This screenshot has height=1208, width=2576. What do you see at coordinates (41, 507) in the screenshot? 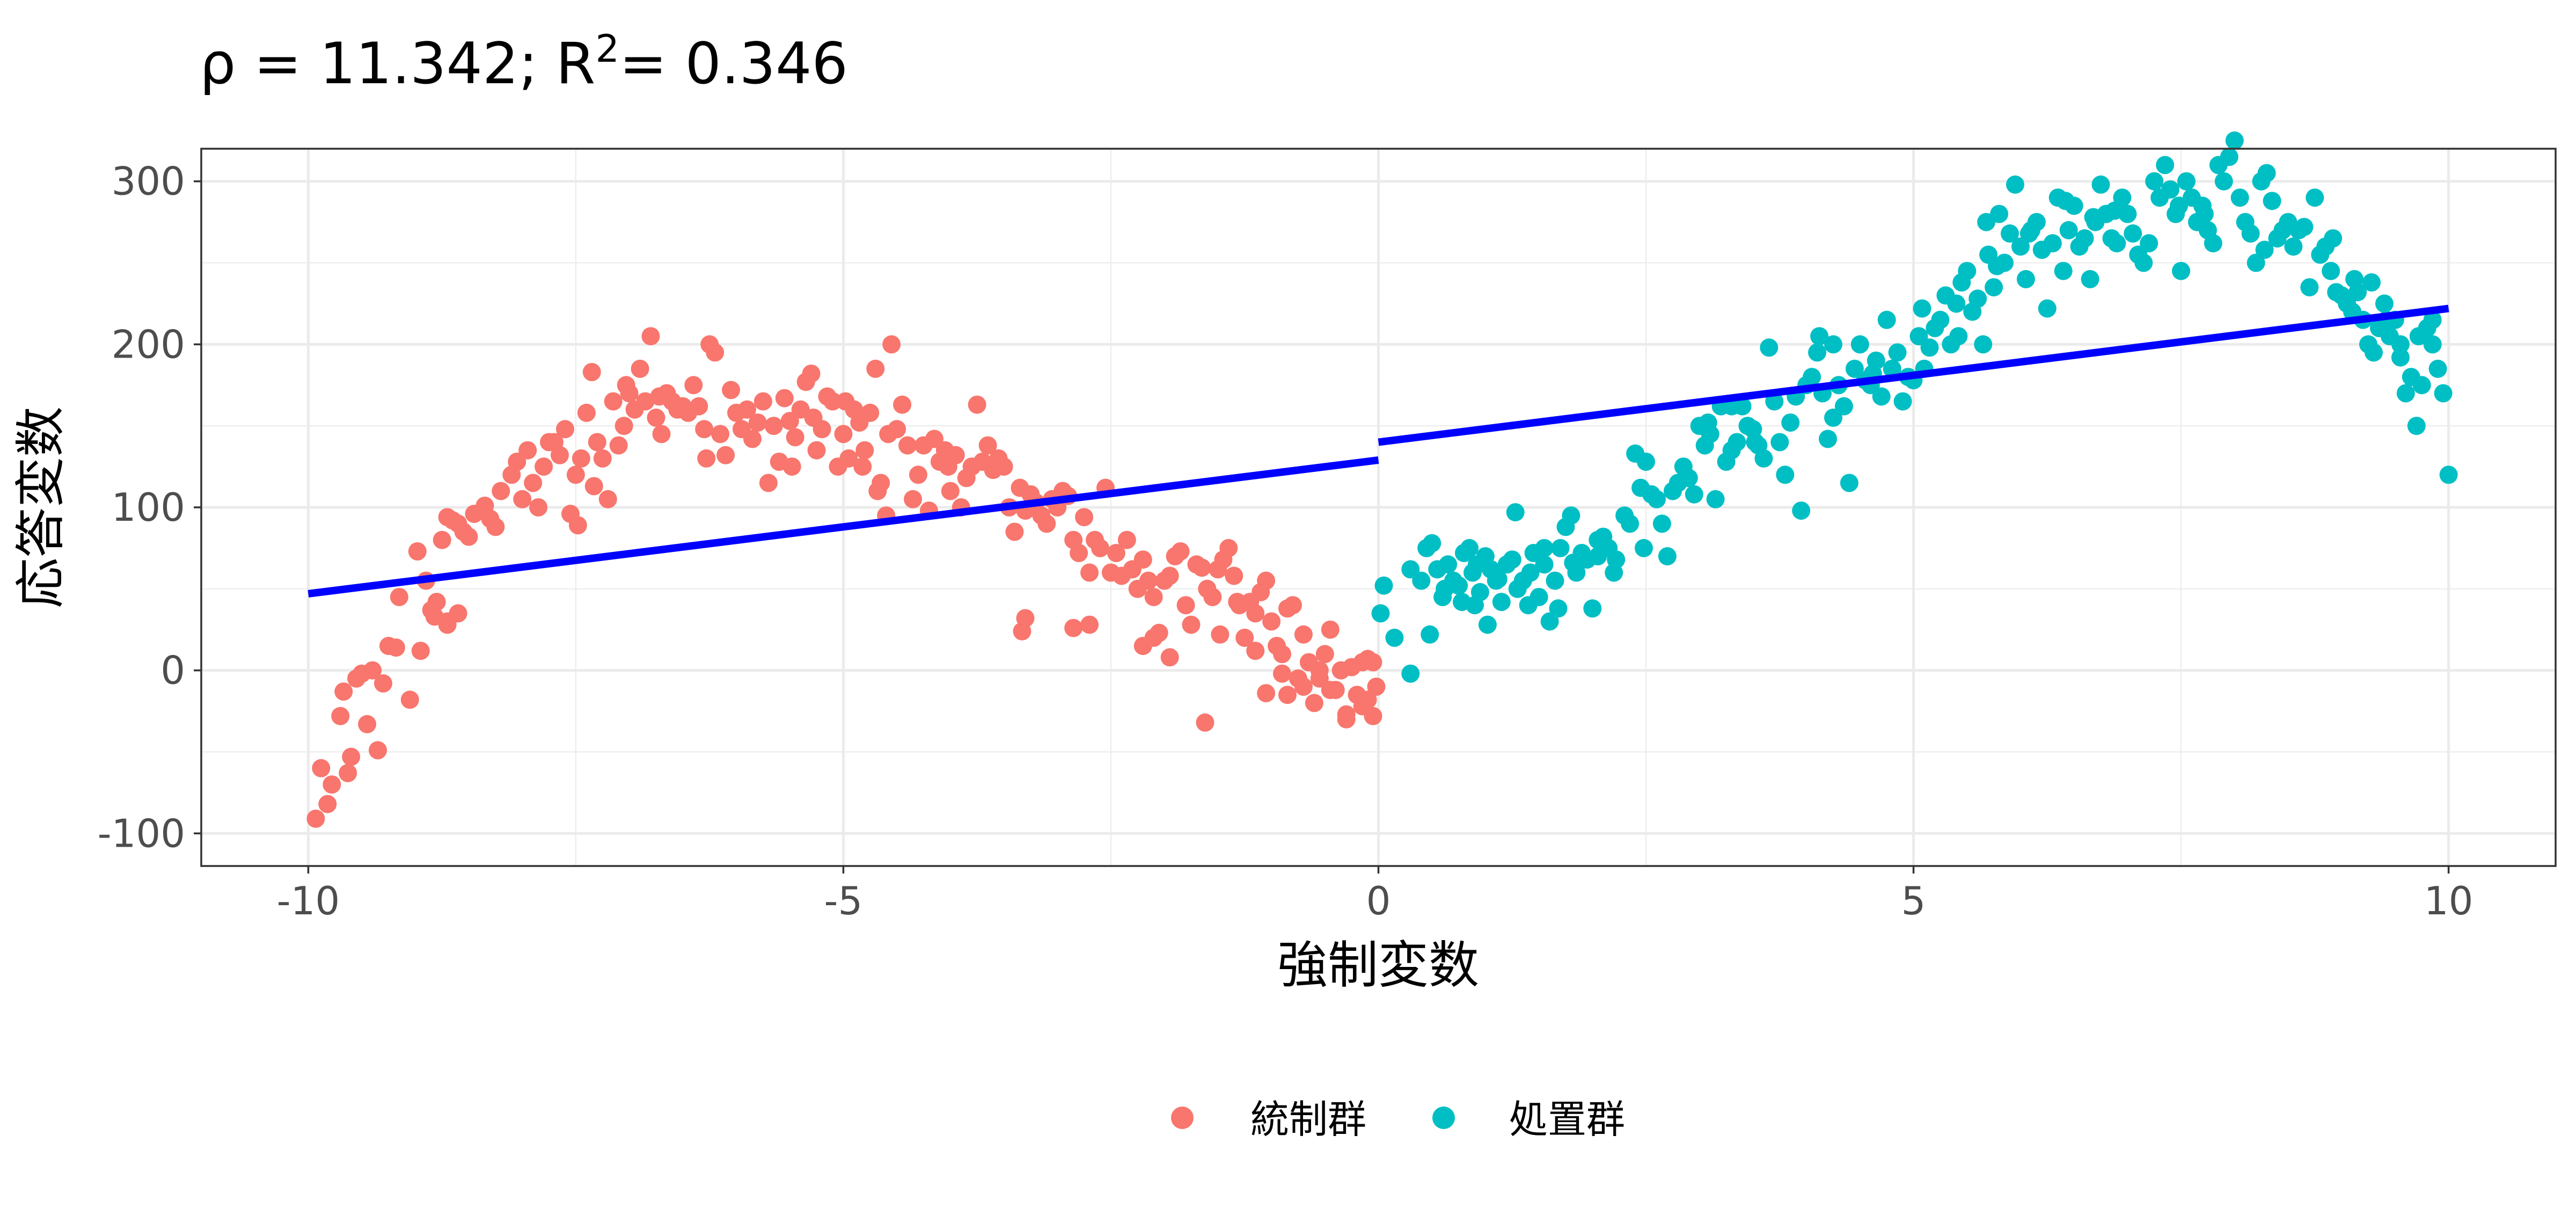
I see `y-axis-title: 応答変数` at bounding box center [41, 507].